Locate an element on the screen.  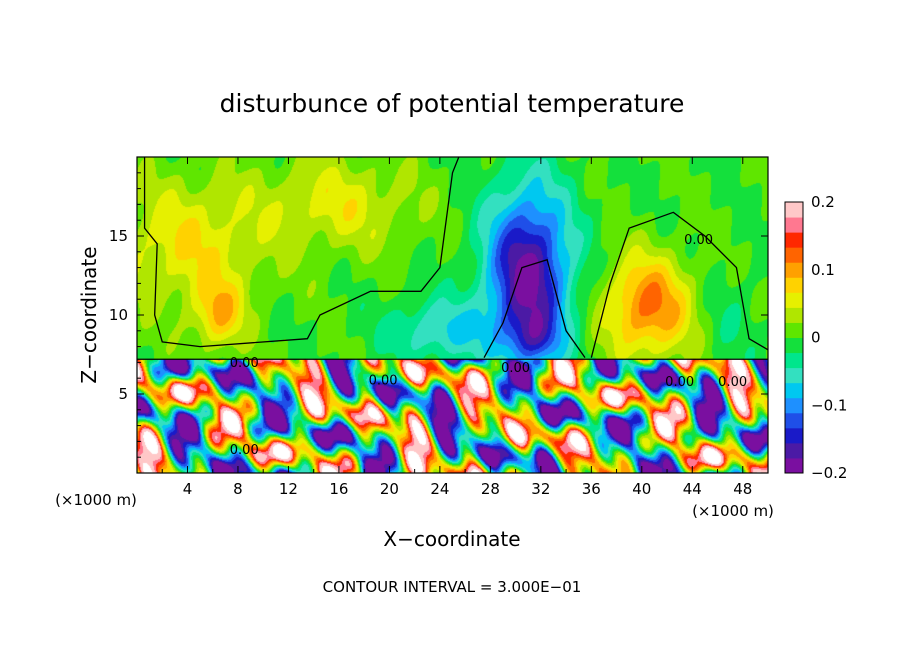
chart-title: disturbunce of potential temperature is located at coordinates (452, 103).